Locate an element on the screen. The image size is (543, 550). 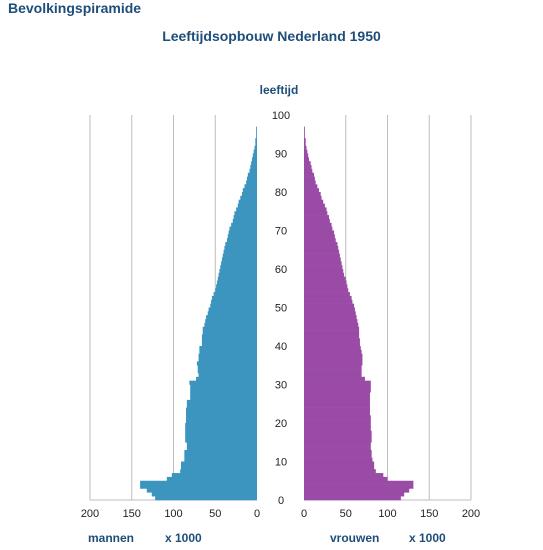
y-tick-label: 40 is located at coordinates (281, 347).